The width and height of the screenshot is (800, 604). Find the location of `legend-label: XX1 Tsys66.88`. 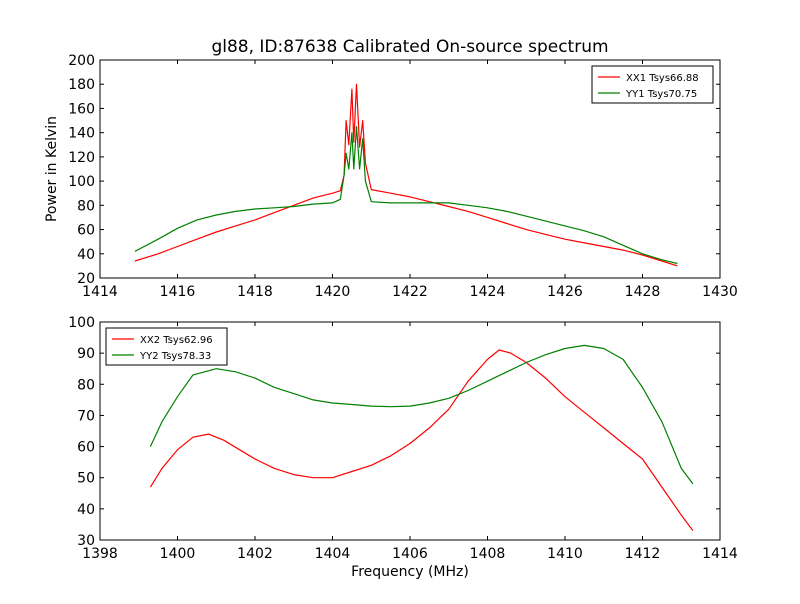

legend-label: XX1 Tsys66.88 is located at coordinates (662, 78).